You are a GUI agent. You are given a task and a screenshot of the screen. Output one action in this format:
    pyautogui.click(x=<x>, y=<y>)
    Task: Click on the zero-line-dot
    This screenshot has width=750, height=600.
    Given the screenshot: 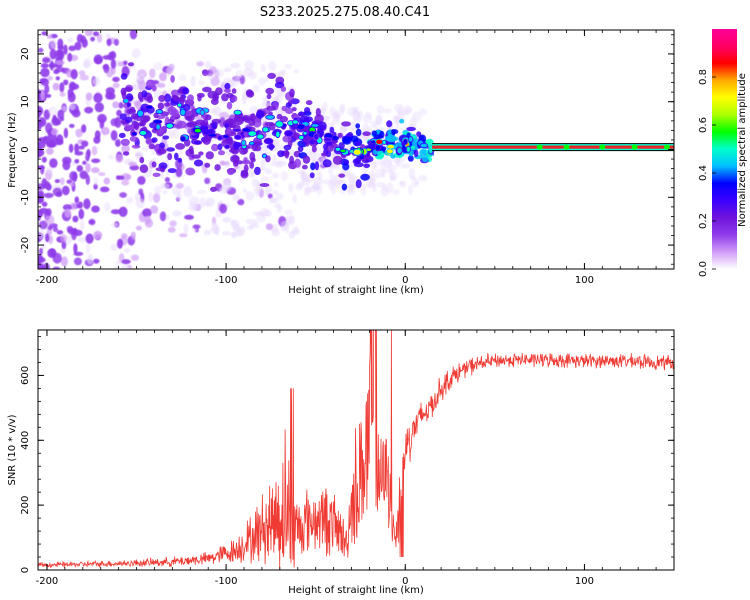 What is the action you would take?
    pyautogui.click(x=634, y=147)
    